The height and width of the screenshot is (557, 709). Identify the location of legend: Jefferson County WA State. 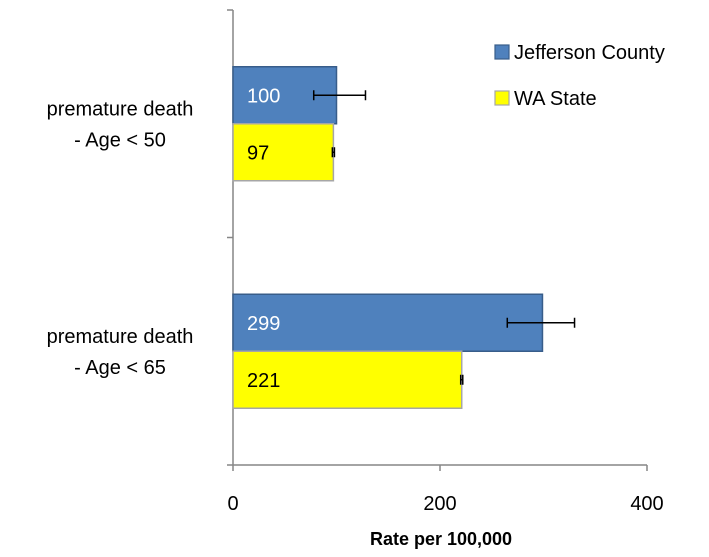
(579, 76).